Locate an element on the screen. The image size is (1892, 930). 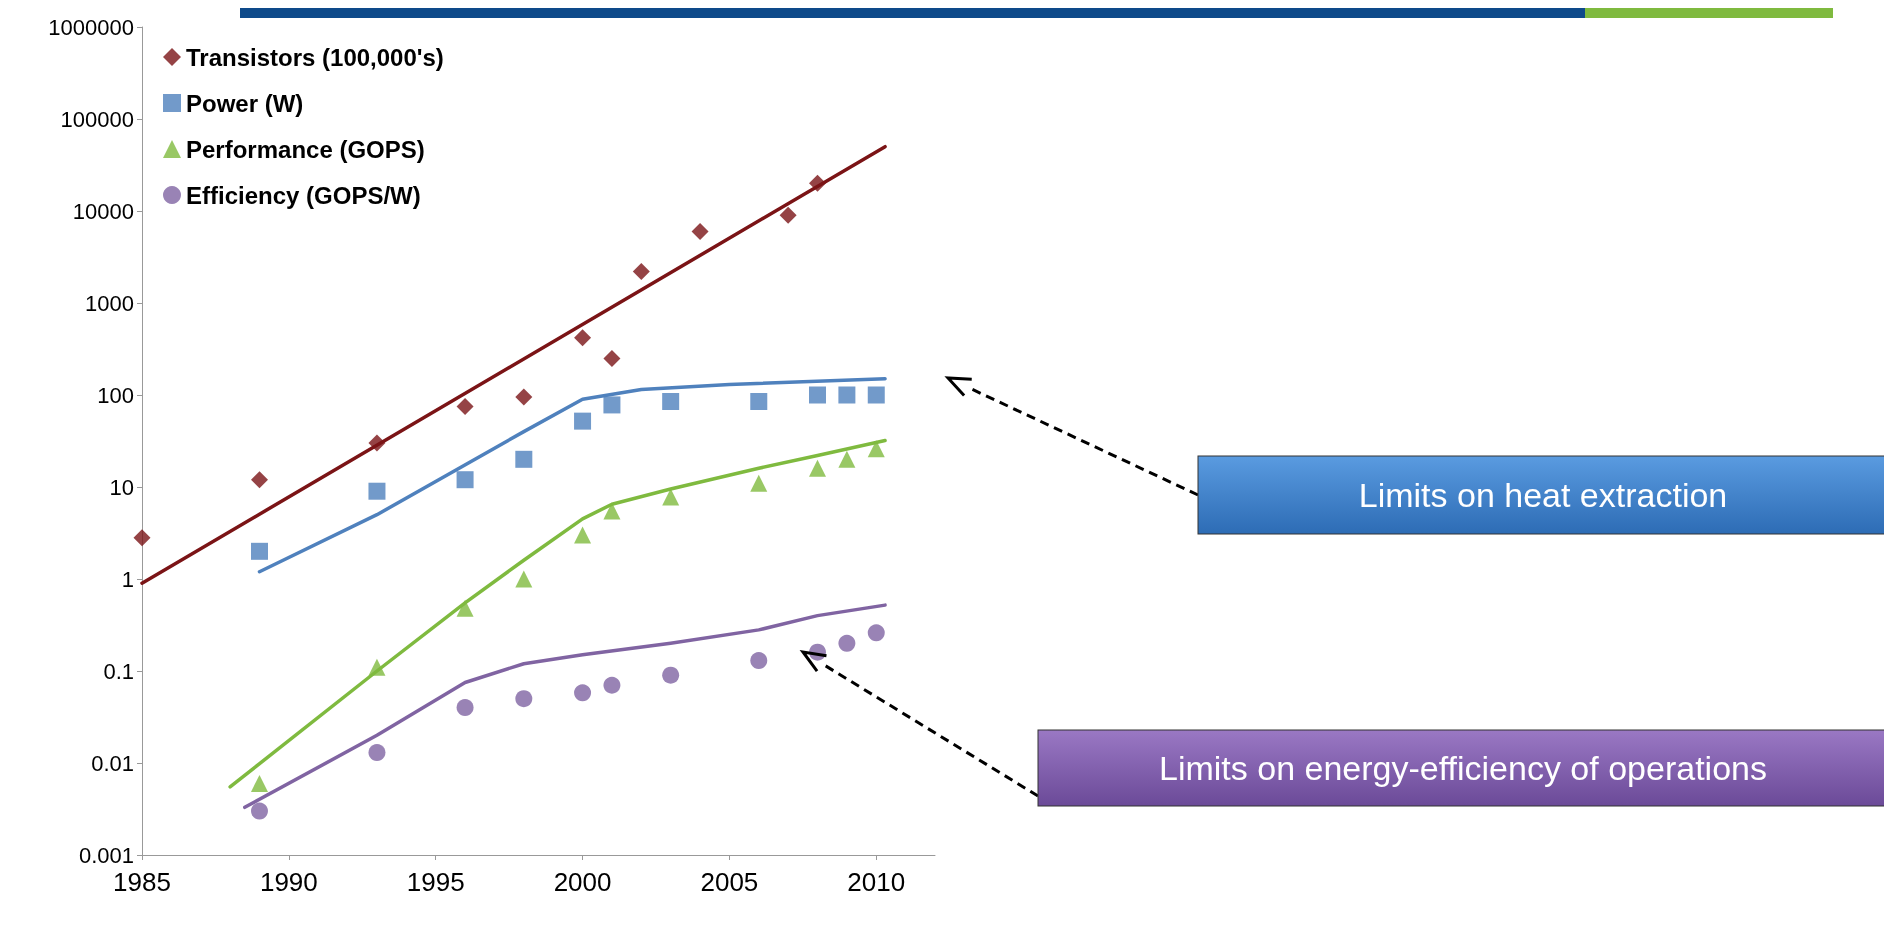
legend-label: Transistors (100,000's) is located at coordinates (315, 57).